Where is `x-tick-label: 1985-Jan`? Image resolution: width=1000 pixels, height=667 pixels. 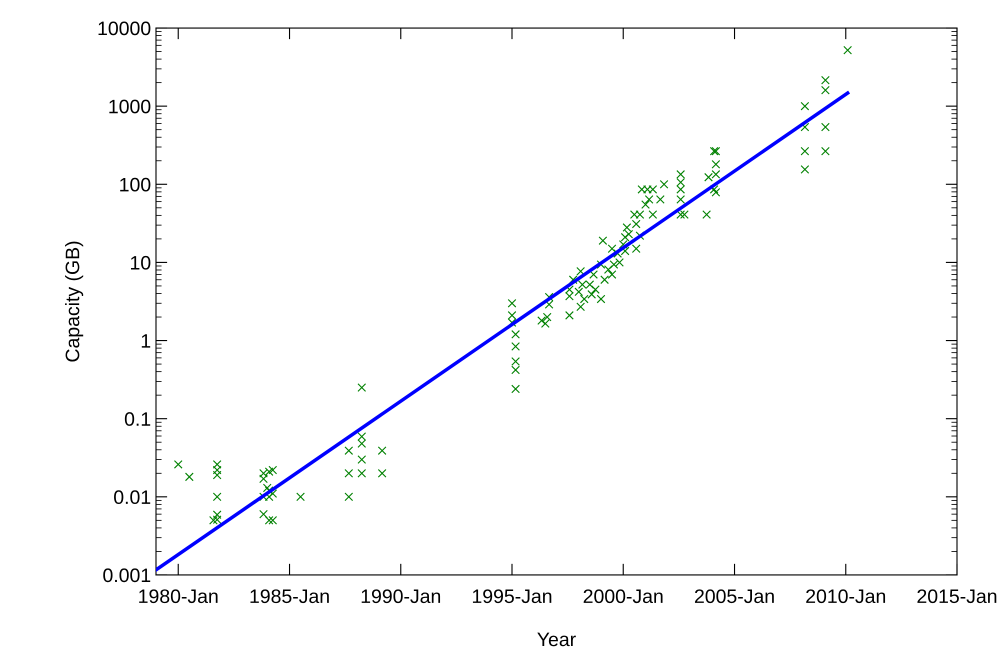
x-tick-label: 1985-Jan is located at coordinates (289, 596).